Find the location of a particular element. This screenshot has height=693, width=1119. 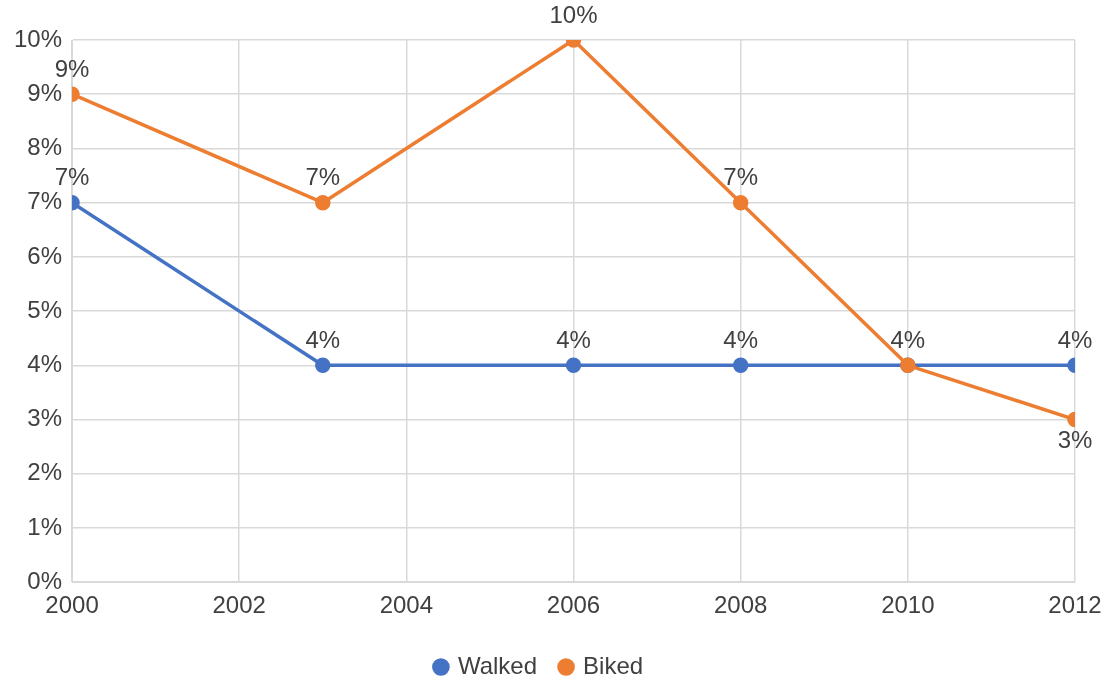

y-tick-label: 3% is located at coordinates (45, 418).